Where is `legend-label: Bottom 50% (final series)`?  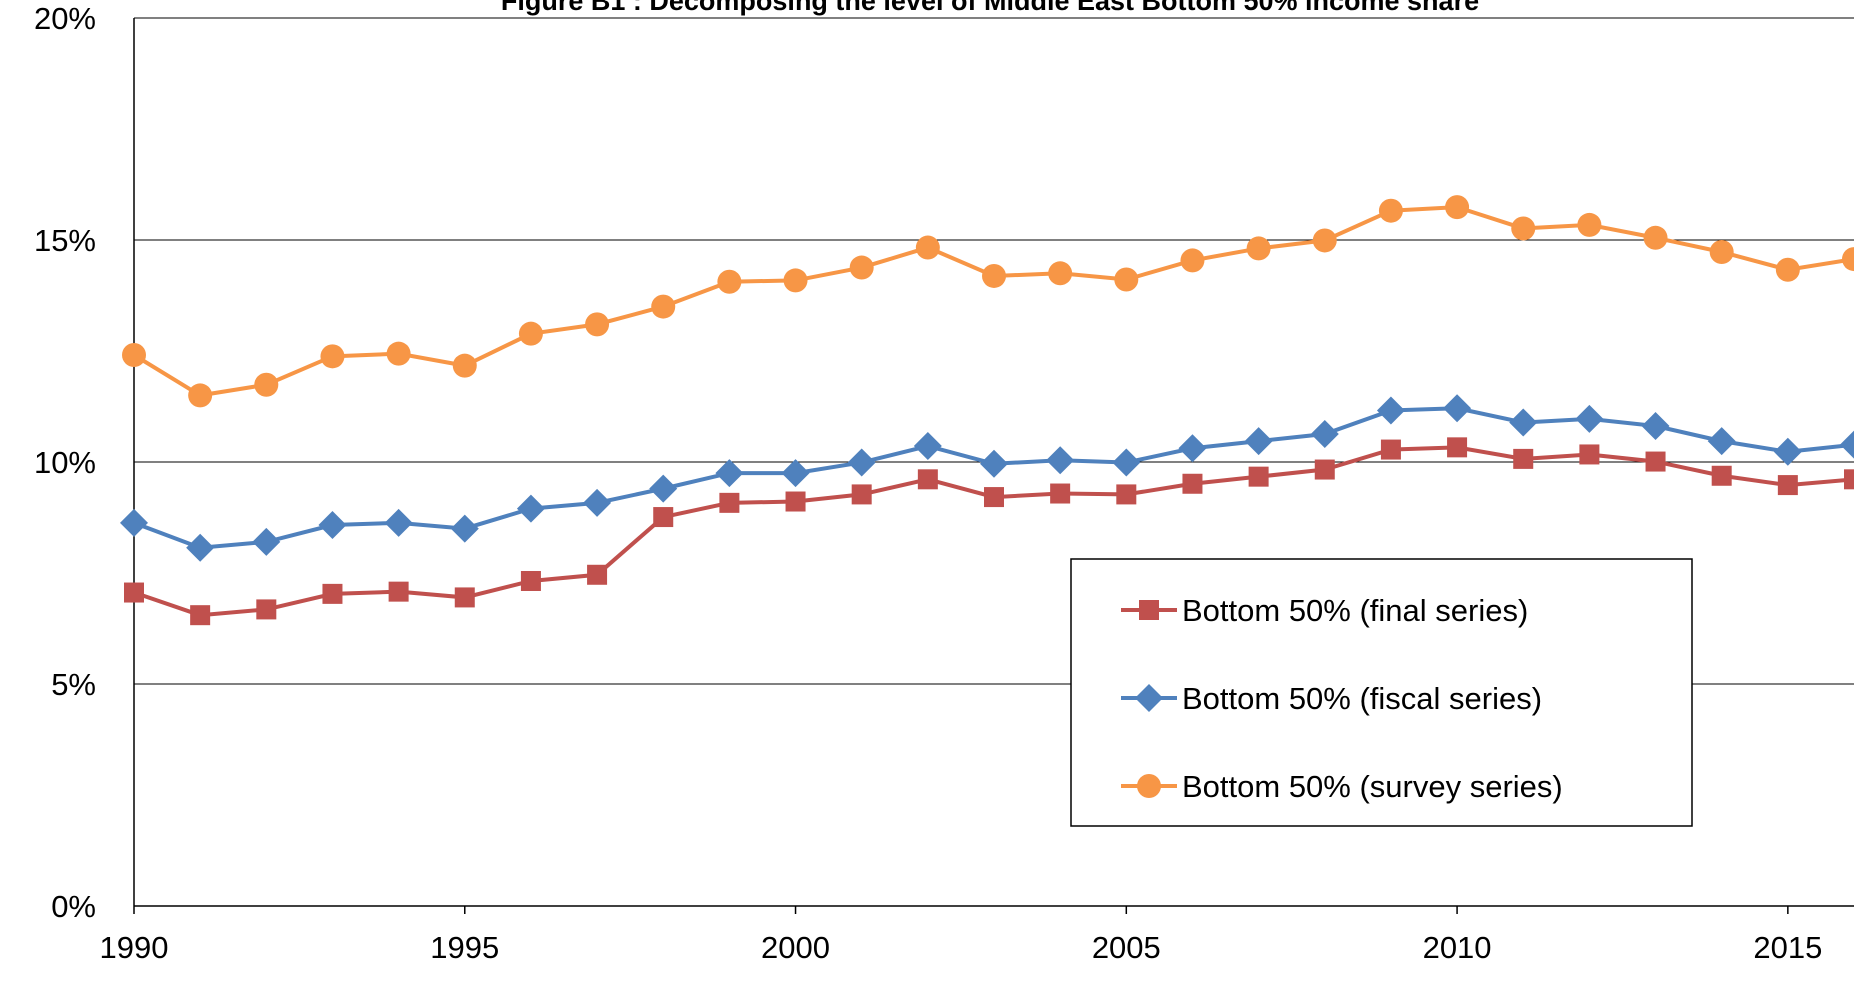
legend-label: Bottom 50% (final series) is located at coordinates (1355, 610).